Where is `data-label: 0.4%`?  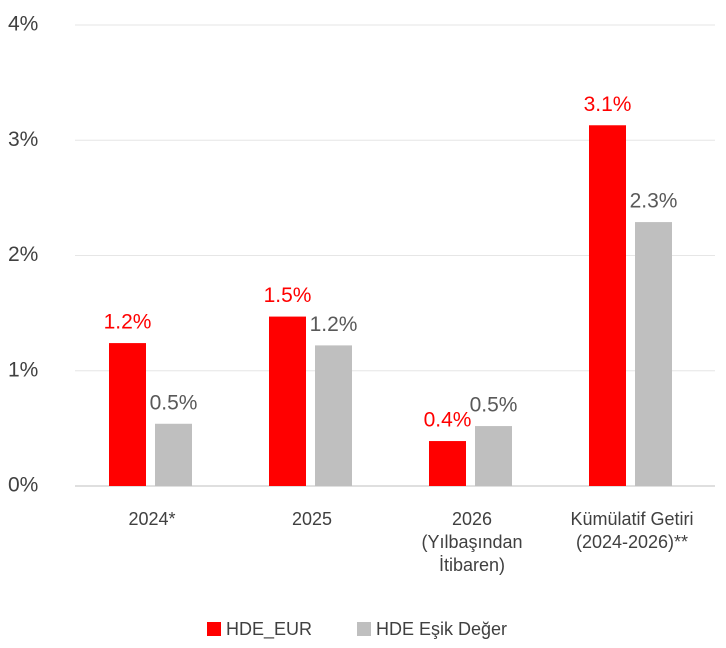
data-label: 0.4% is located at coordinates (448, 420).